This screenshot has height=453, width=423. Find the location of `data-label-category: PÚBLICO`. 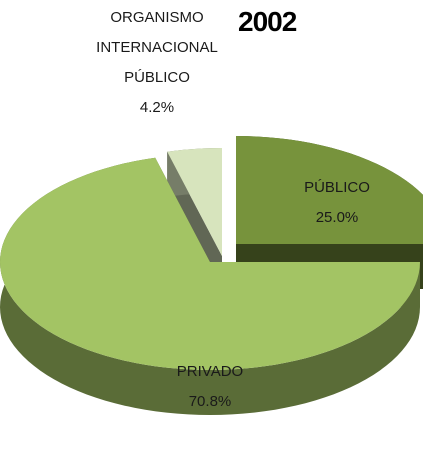

data-label-category: PÚBLICO is located at coordinates (337, 187).